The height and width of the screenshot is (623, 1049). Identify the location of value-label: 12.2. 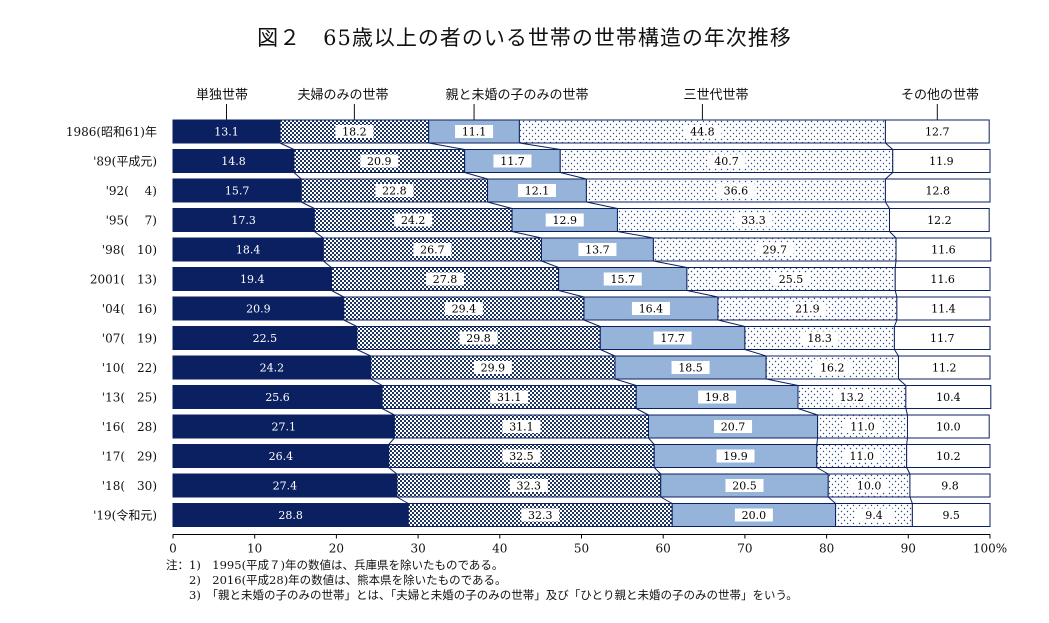
(939, 220).